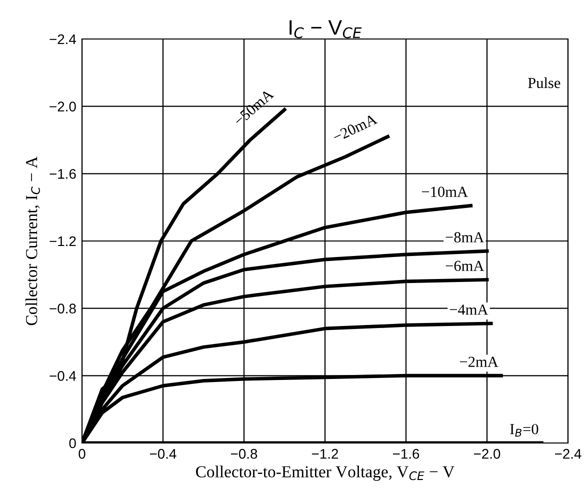 The height and width of the screenshot is (499, 587). Describe the element at coordinates (63, 241) in the screenshot. I see `y-tick-label: −1.2` at that location.